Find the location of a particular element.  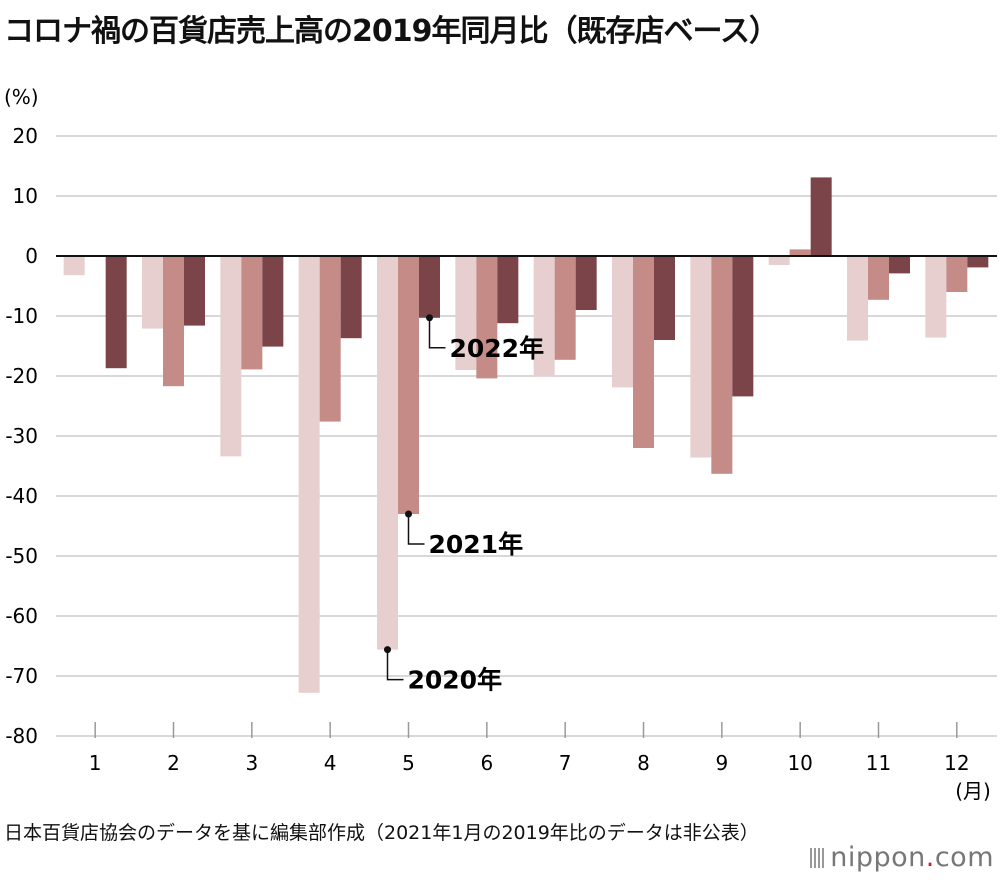

y-tick-label: 20 is located at coordinates (25, 136).